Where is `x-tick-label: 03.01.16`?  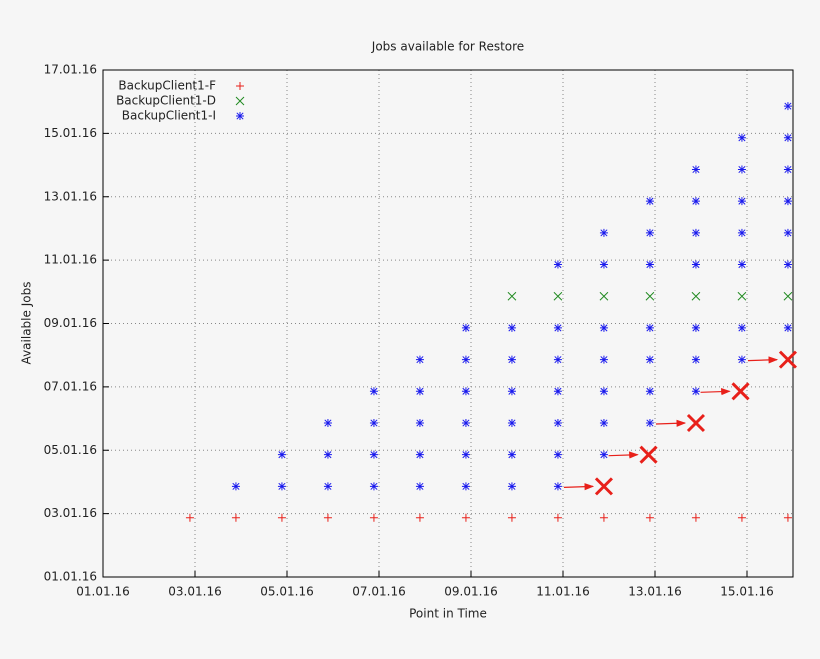
x-tick-label: 03.01.16 is located at coordinates (194, 592).